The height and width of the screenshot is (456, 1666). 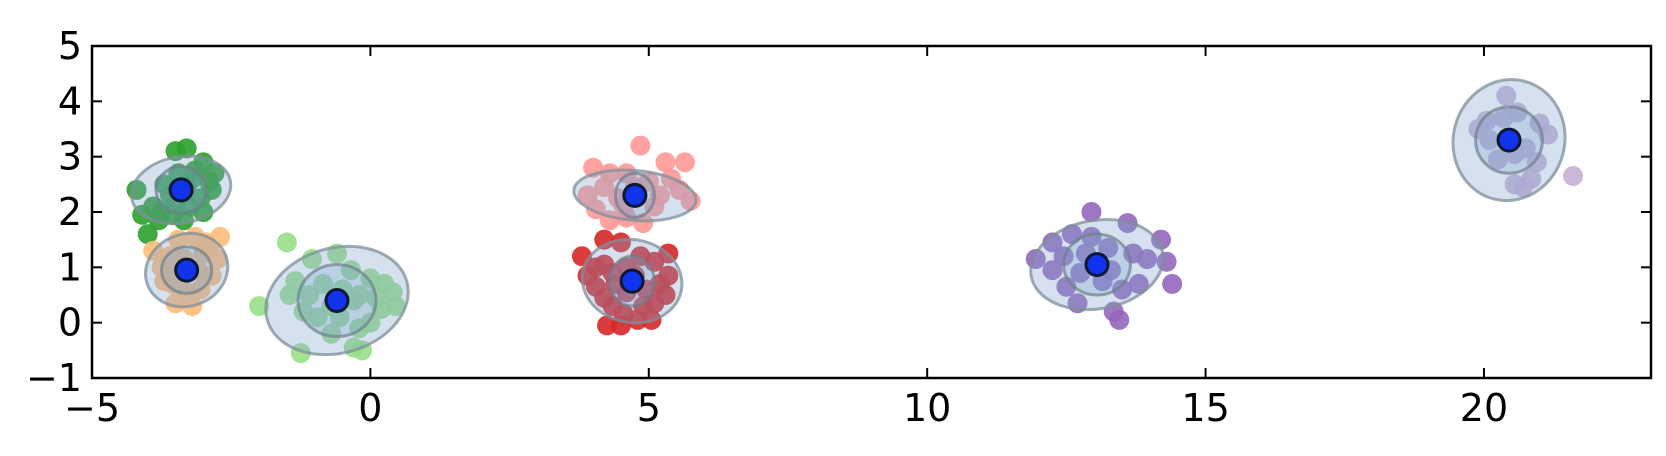 What do you see at coordinates (54, 378) in the screenshot?
I see `y-tick-label: −1` at bounding box center [54, 378].